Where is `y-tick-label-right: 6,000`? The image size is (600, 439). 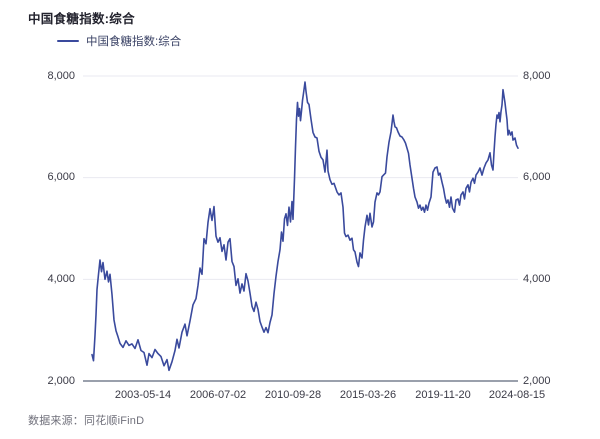
y-tick-label-right: 6,000 is located at coordinates (537, 177).